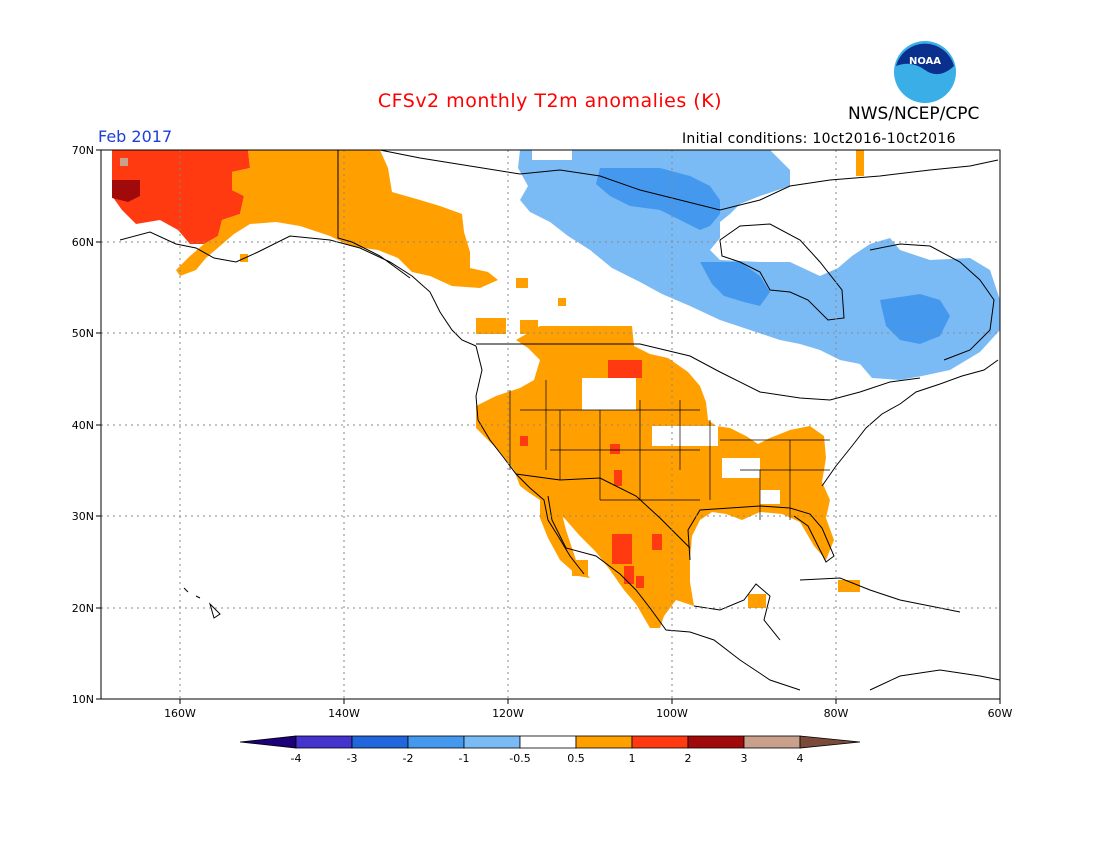 The image size is (1100, 850). Describe the element at coordinates (819, 139) in the screenshot. I see `initial-conditions: Initial conditions: 10ct2016-10ct2016` at that location.